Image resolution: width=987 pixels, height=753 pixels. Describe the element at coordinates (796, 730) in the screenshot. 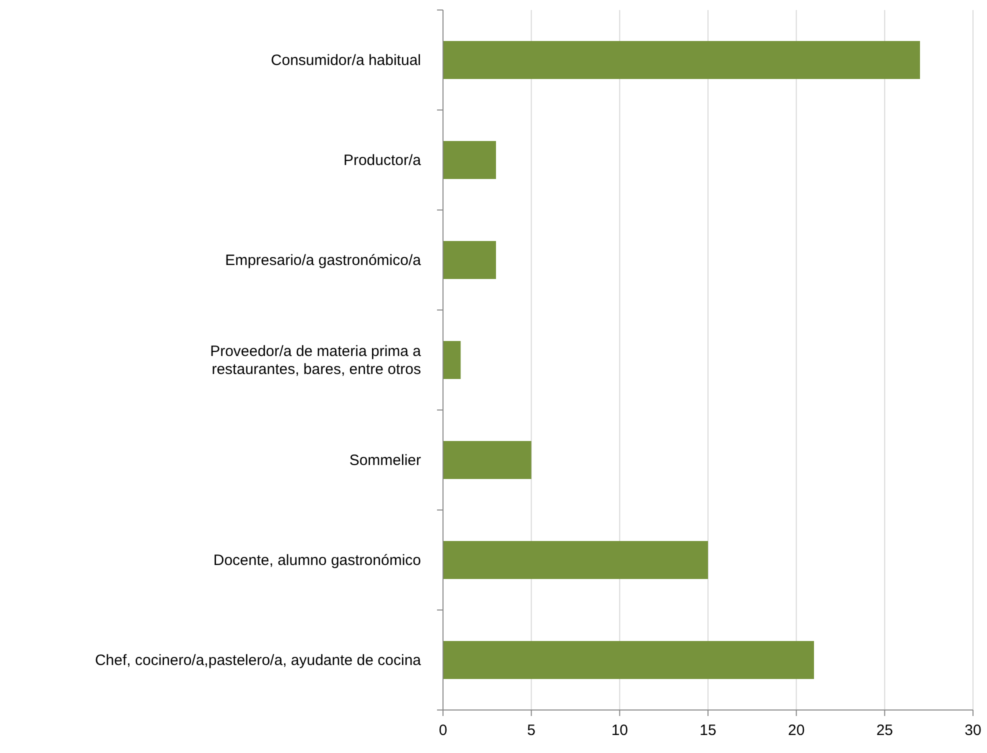

I see `x-tick-label: 20` at that location.